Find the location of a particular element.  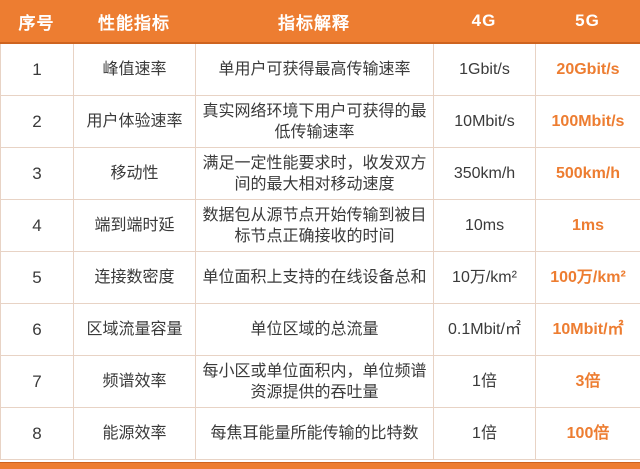

cell-explanation: 单位区域的总流量 is located at coordinates (315, 329).